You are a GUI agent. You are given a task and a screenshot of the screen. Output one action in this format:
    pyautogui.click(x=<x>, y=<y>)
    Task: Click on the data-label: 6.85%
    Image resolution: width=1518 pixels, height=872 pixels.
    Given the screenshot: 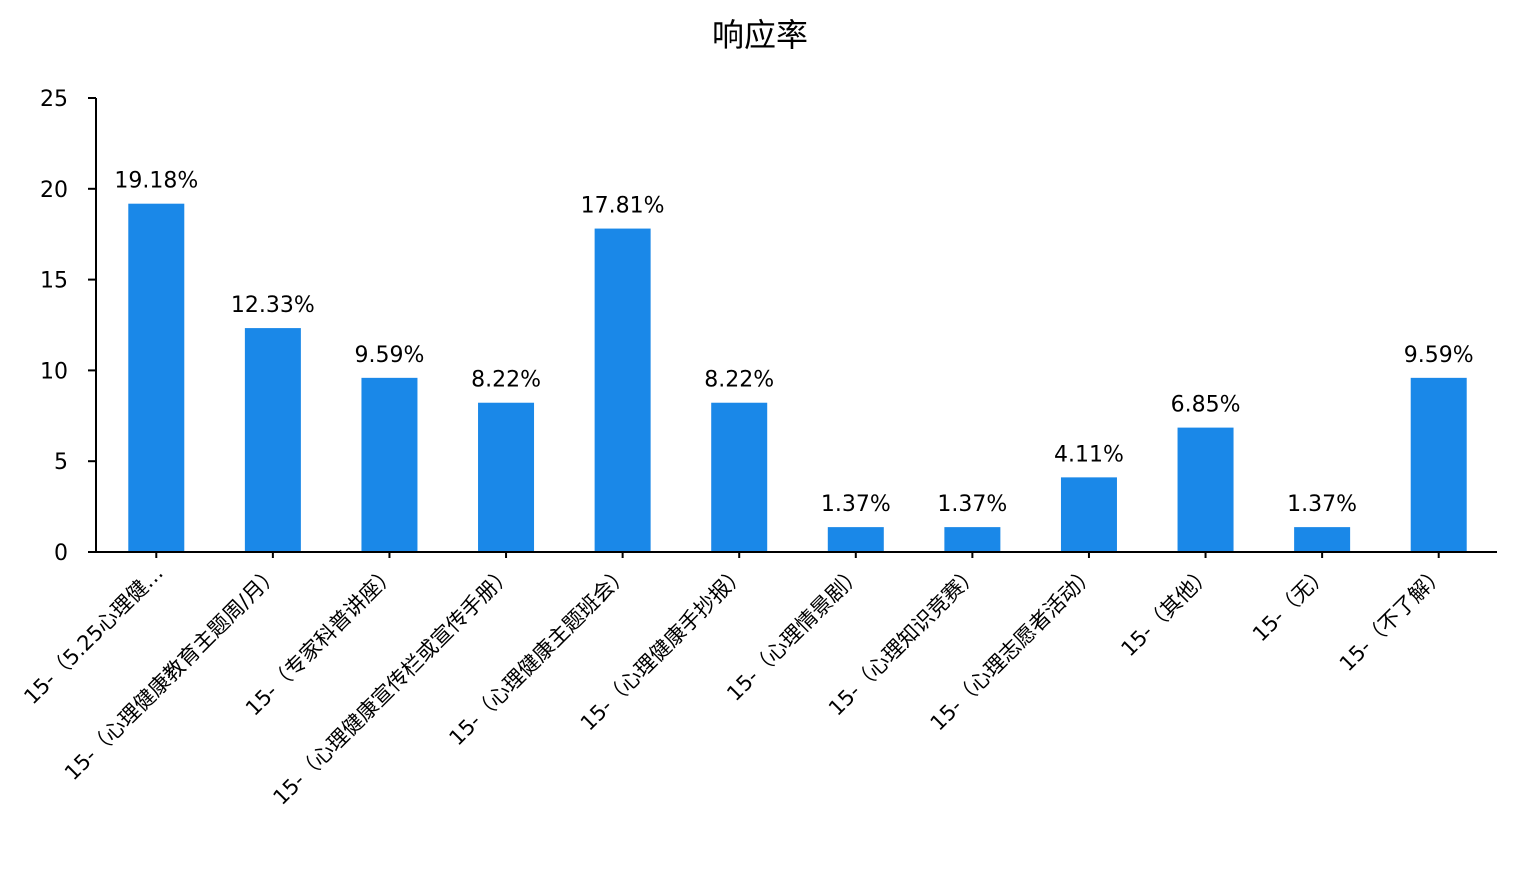 What is the action you would take?
    pyautogui.click(x=1206, y=405)
    